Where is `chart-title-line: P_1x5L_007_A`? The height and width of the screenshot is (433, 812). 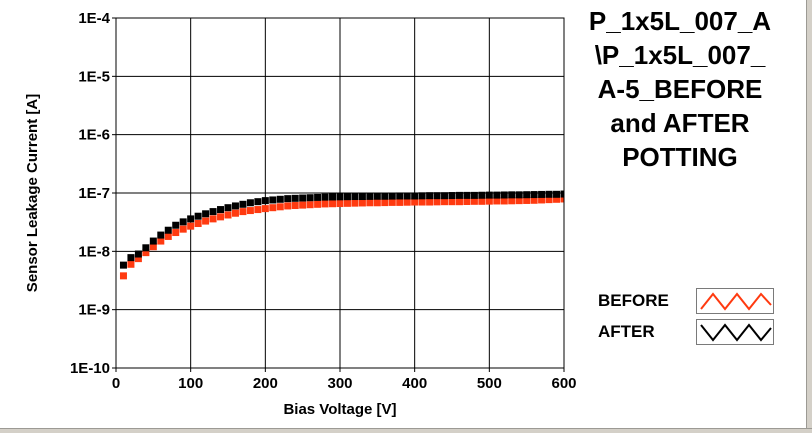
chart-title-line: P_1x5L_007_A is located at coordinates (680, 21).